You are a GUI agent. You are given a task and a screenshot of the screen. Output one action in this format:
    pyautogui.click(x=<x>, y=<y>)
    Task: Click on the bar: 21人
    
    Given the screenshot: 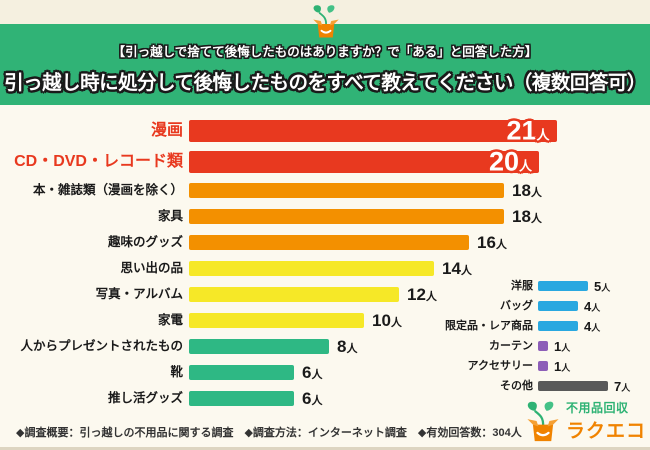 What is the action you would take?
    pyautogui.click(x=373, y=130)
    